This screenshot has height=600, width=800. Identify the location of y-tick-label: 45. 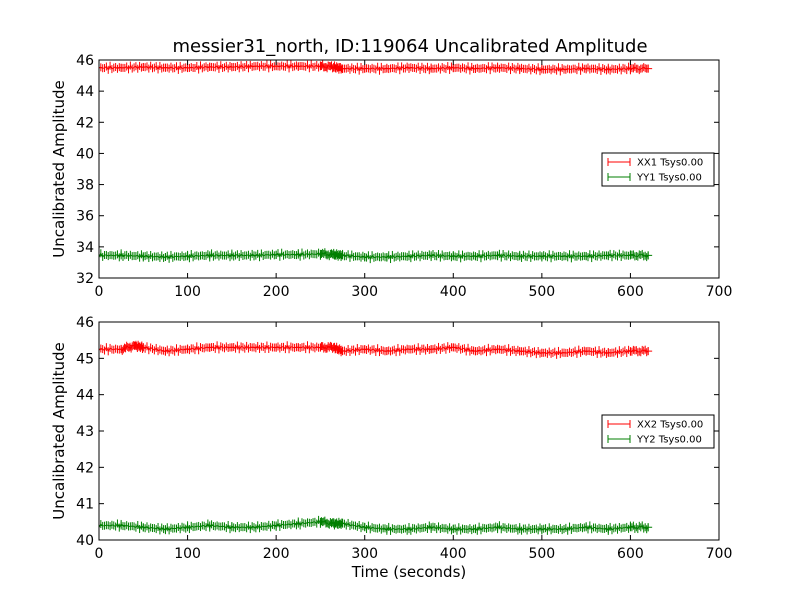
(85, 359).